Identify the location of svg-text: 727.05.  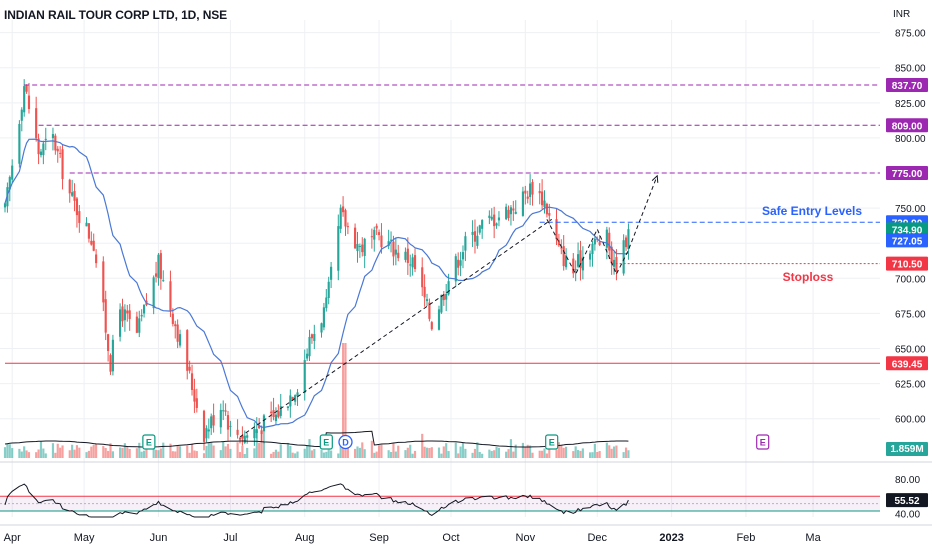
(907, 241).